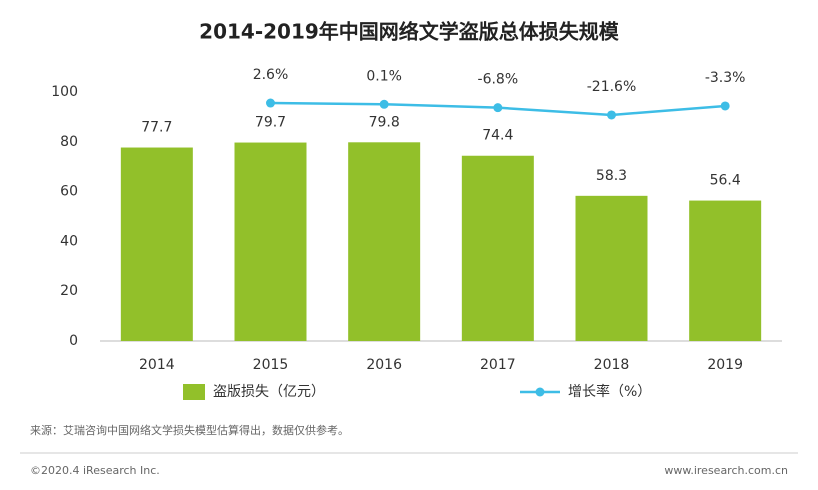  What do you see at coordinates (69, 192) in the screenshot?
I see `y-tick-label: 60` at bounding box center [69, 192].